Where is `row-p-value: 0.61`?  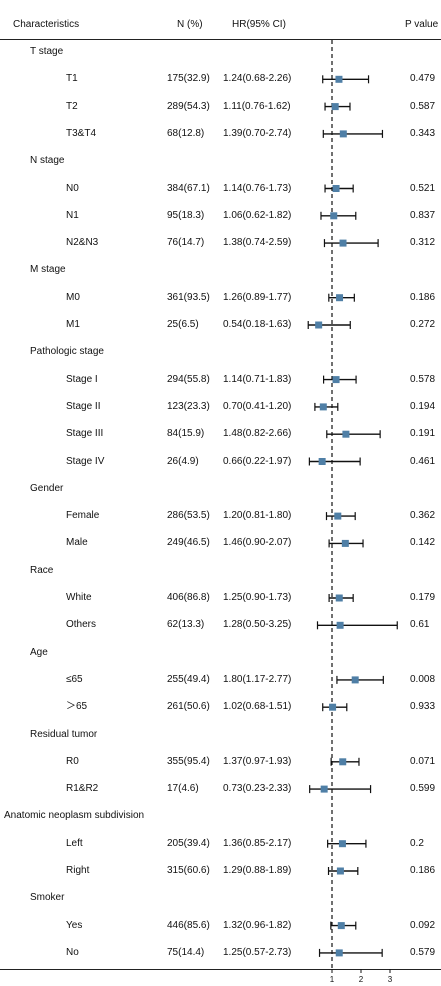
row-p-value: 0.61 is located at coordinates (420, 625).